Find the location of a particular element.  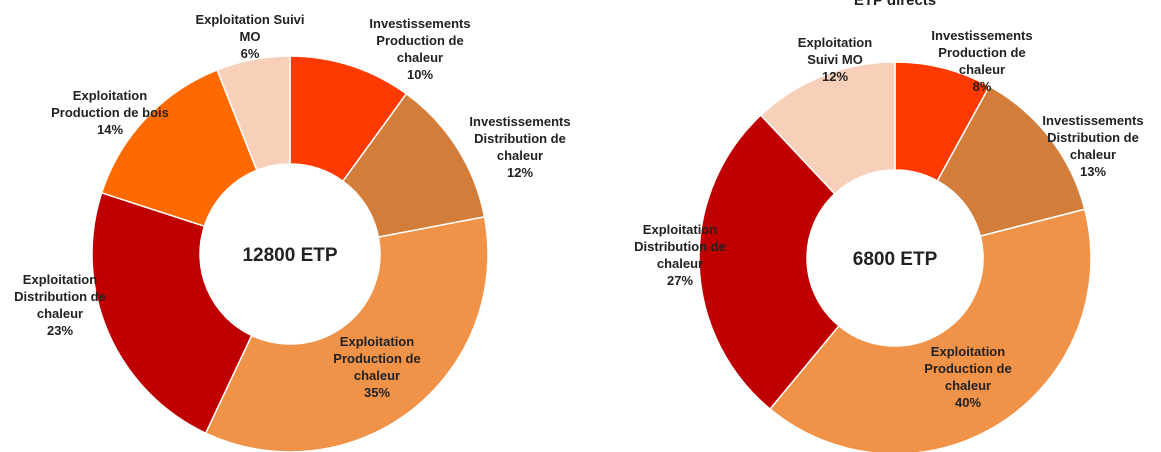

value-label: 10% is located at coordinates (420, 74).